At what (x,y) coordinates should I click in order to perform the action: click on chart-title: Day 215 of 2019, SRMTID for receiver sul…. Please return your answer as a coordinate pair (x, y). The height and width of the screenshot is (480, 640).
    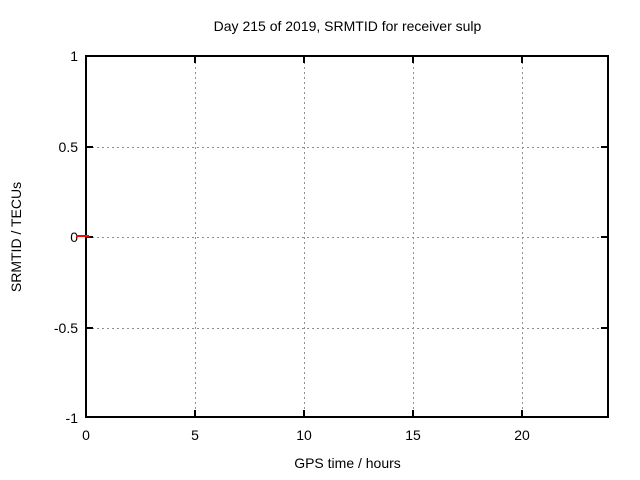
    Looking at the image, I should click on (347, 26).